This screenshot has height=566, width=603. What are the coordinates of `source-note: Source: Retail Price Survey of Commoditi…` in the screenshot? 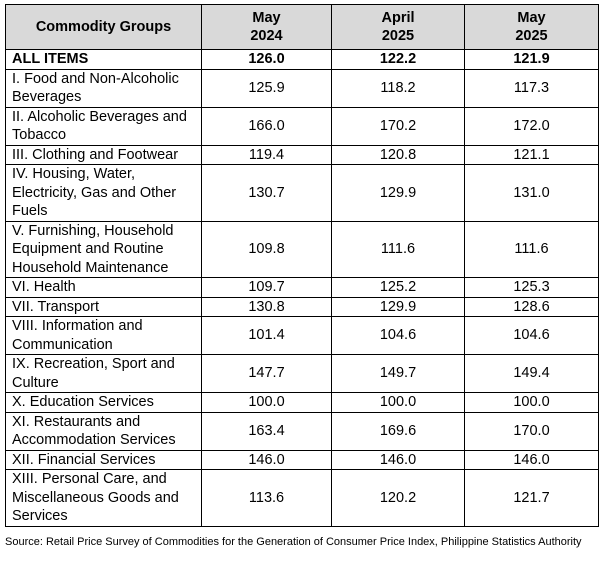 It's located at (293, 542).